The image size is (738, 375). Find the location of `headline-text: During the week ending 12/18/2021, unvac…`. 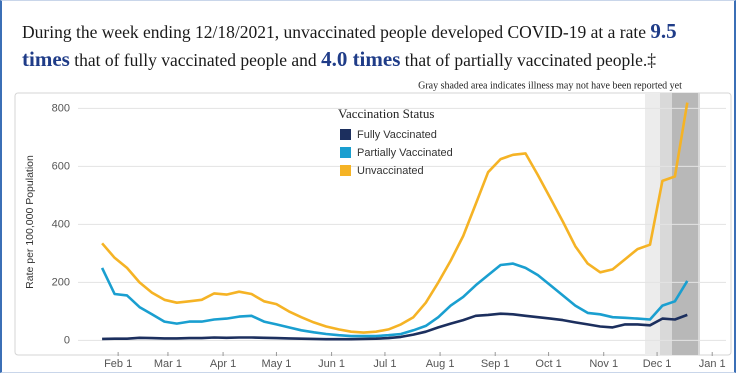

headline-text: During the week ending 12/18/2021, unvac… is located at coordinates (334, 32).